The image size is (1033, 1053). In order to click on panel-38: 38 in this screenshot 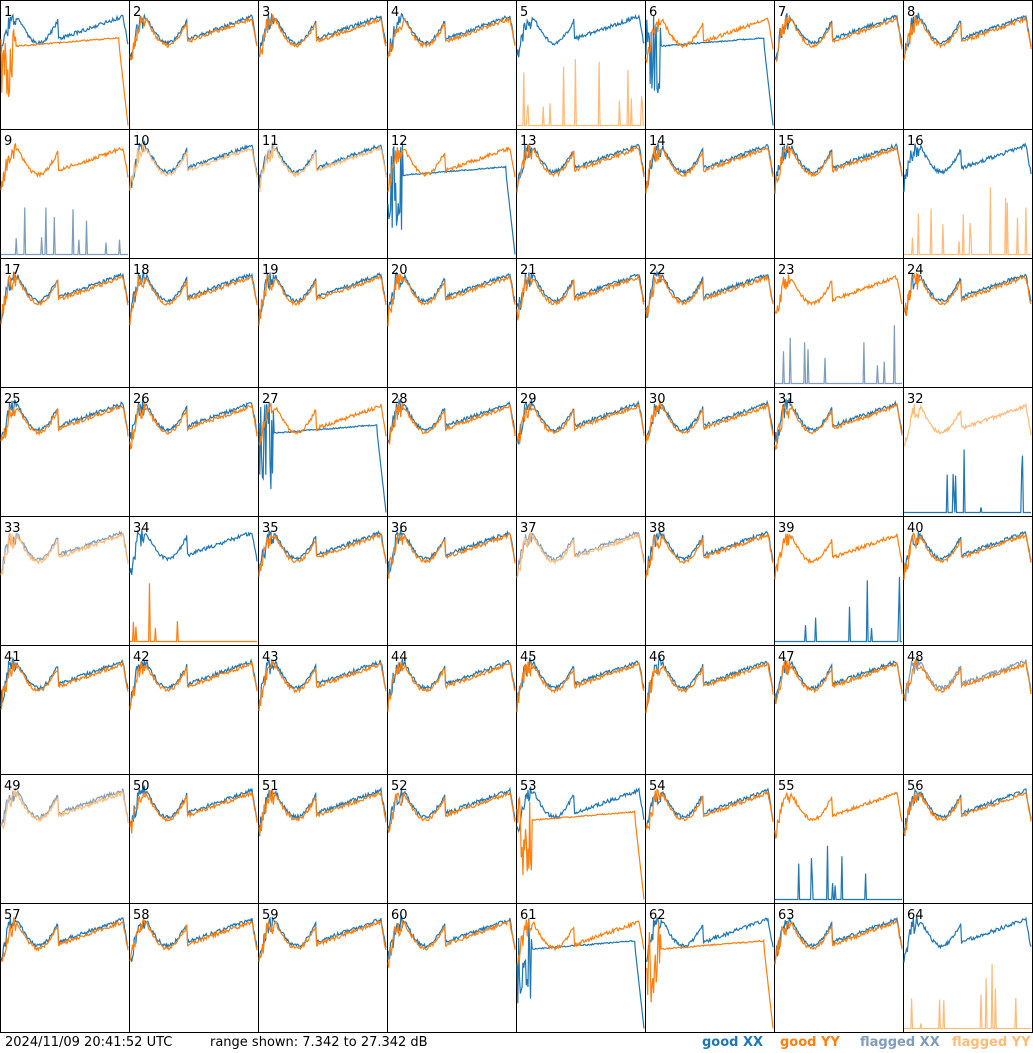, I will do `click(710, 581)`.